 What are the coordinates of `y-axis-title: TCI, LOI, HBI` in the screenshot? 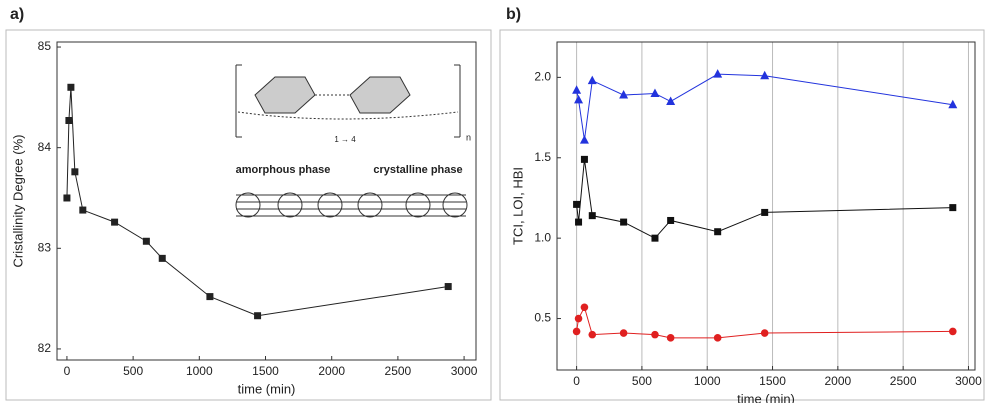 It's located at (517, 206).